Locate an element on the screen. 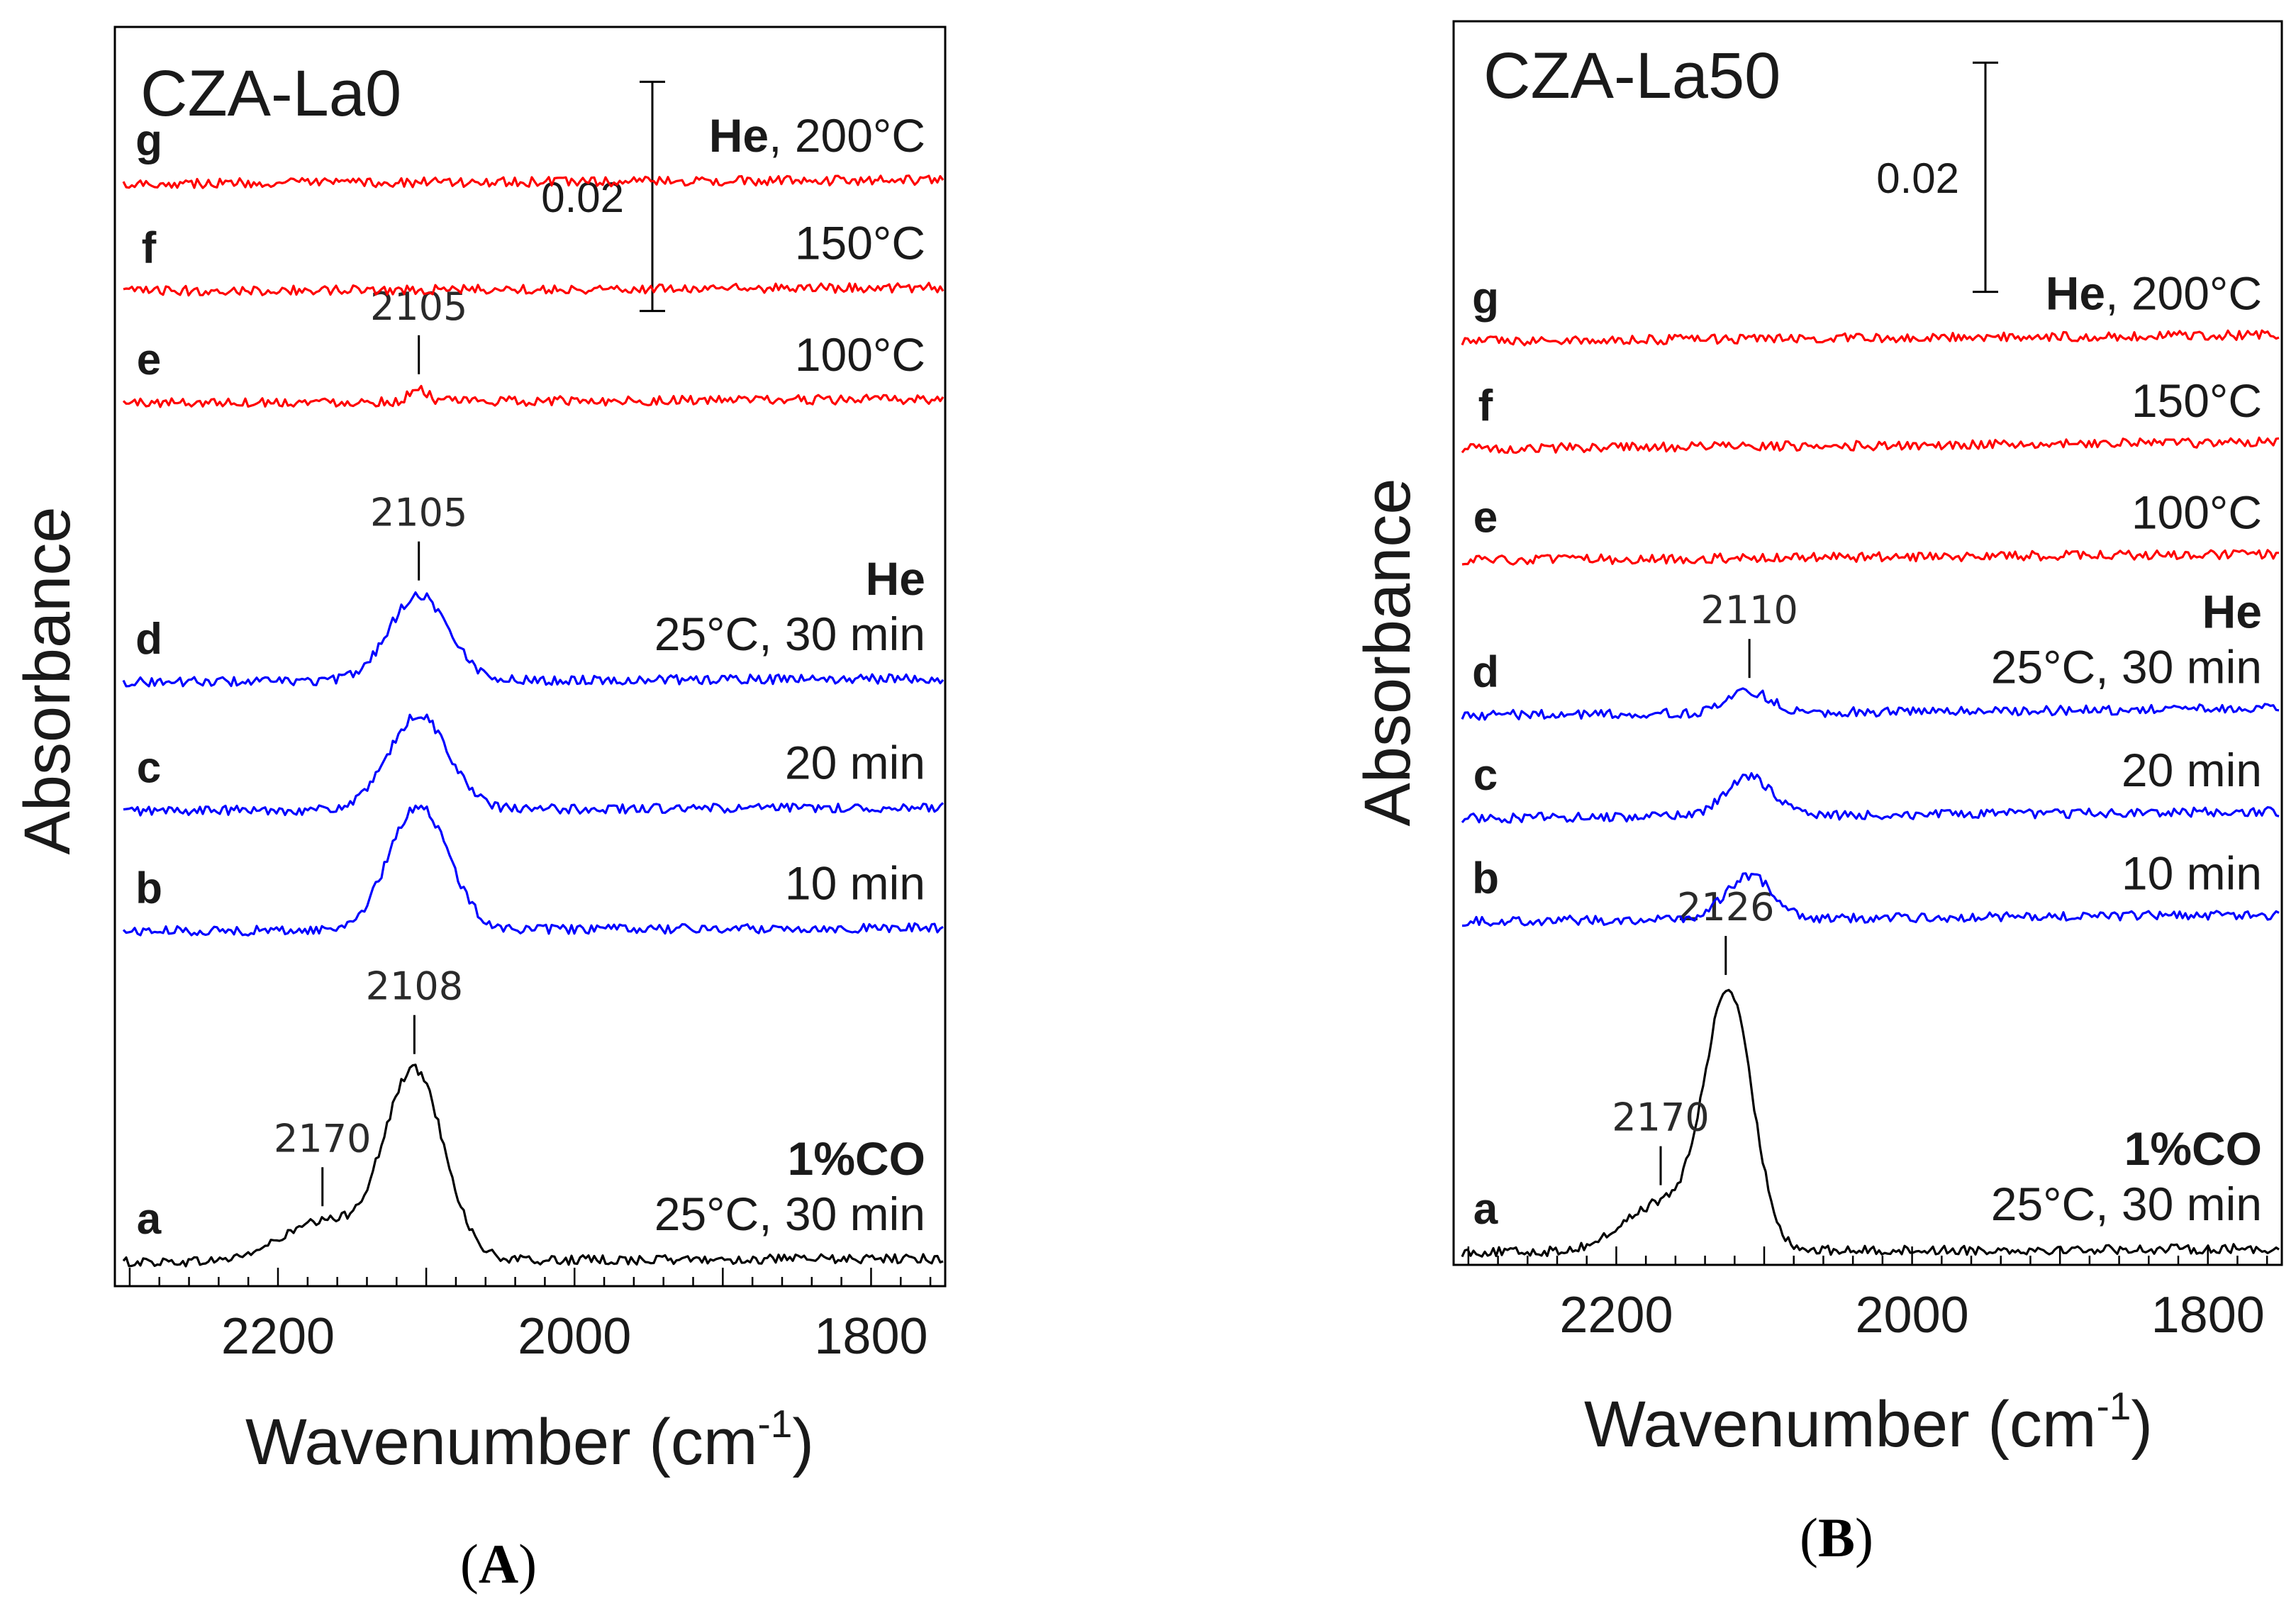 The width and height of the screenshot is (2296, 1613). panel-title: CZA-La50 is located at coordinates (1631, 76).